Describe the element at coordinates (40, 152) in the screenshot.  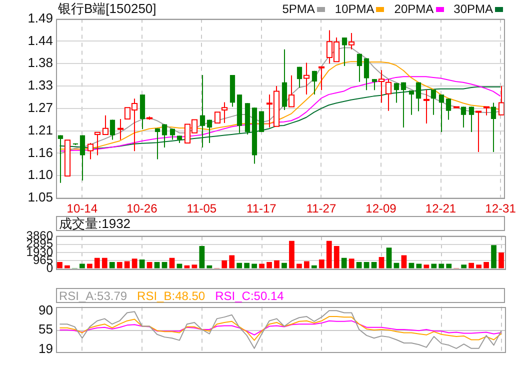
I see `y-tick-label: 1.16` at that location.